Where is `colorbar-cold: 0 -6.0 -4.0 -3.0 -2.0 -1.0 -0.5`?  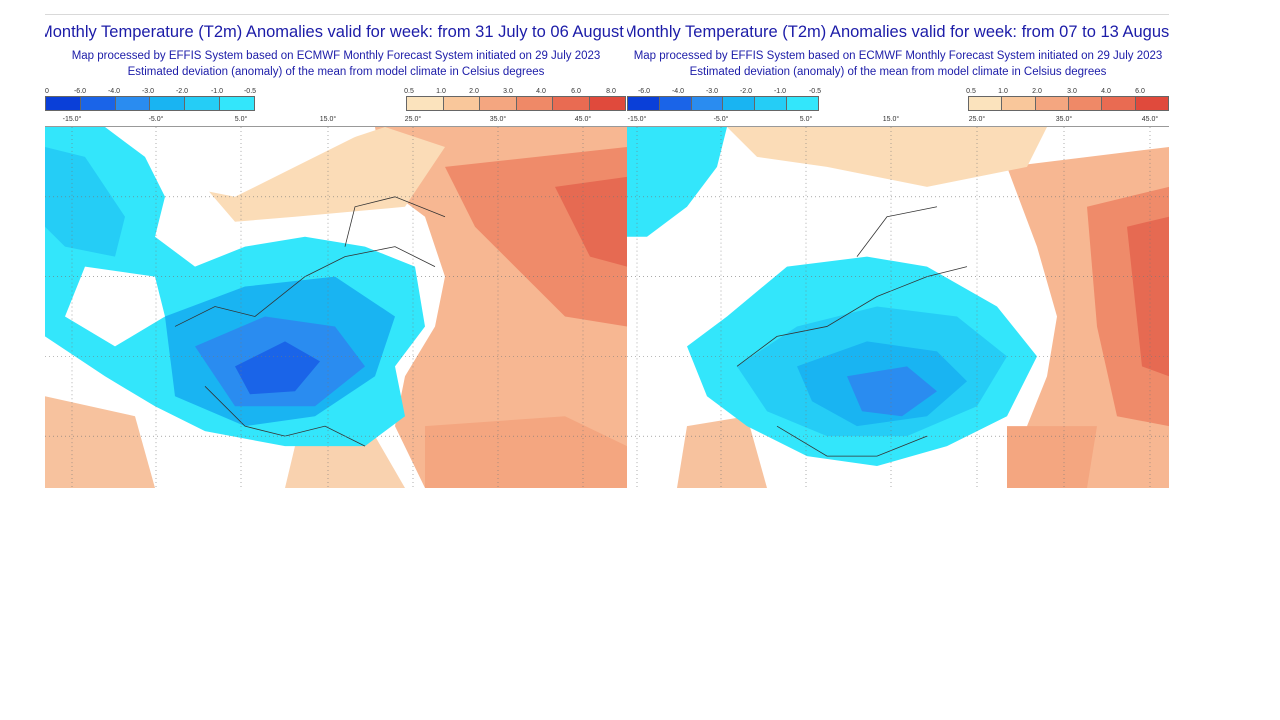 colorbar-cold: 0 -6.0 -4.0 -3.0 -2.0 -1.0 -0.5 is located at coordinates (151, 100).